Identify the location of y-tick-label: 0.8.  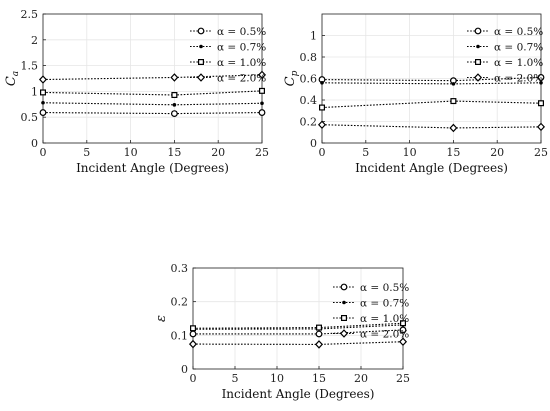
(309, 57).